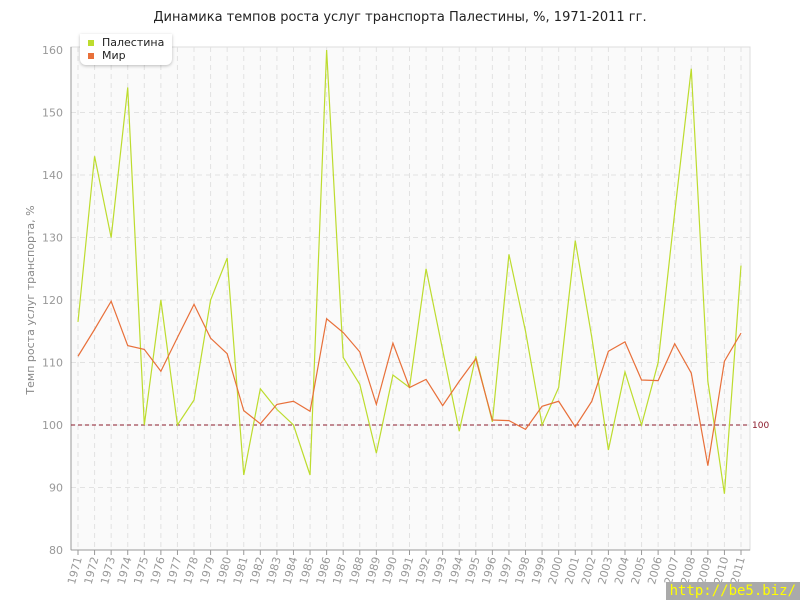 This screenshot has width=800, height=600. I want to click on legend-label: Палестина, so click(133, 42).